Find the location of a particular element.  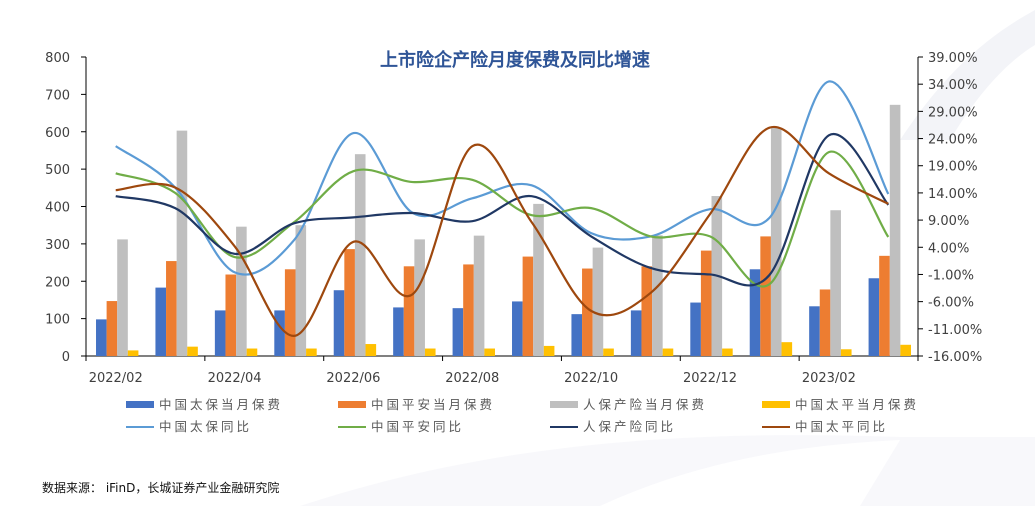

right-tick-label: -11.00% is located at coordinates (955, 330).